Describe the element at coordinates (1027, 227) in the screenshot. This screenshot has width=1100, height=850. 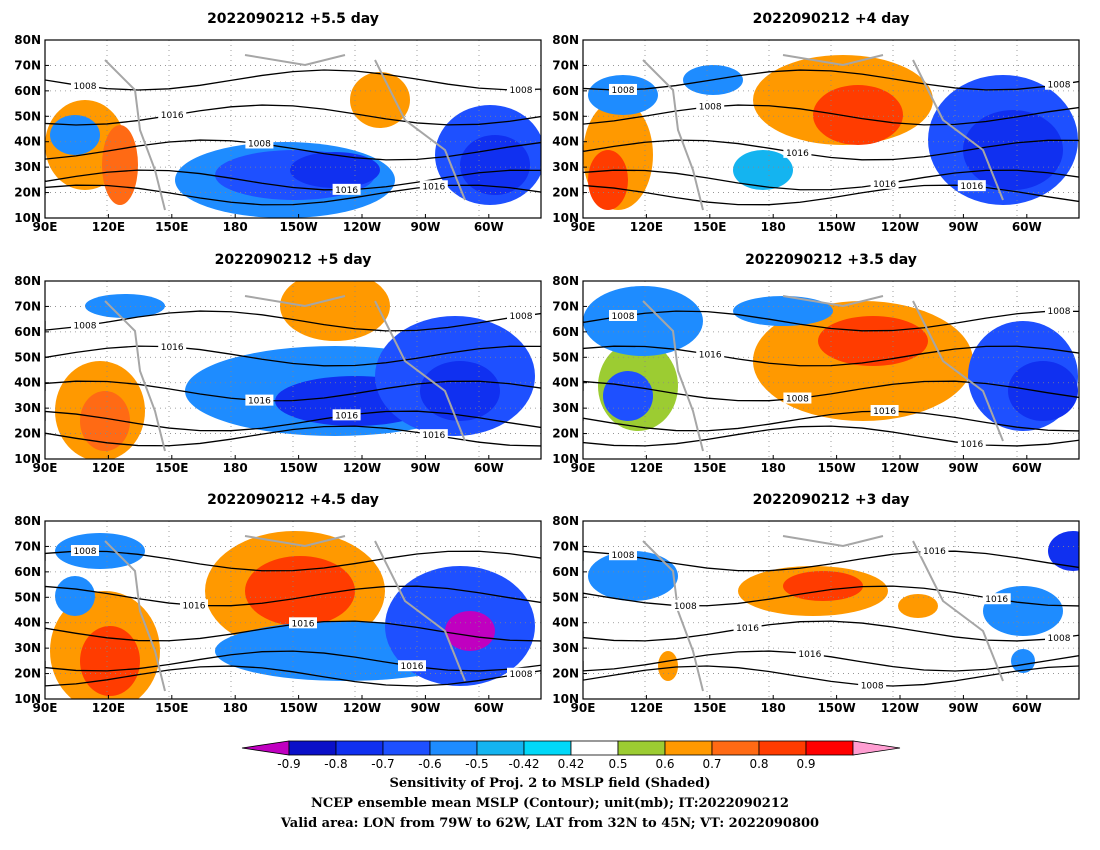
I see `lon-tick-label: 60W` at that location.